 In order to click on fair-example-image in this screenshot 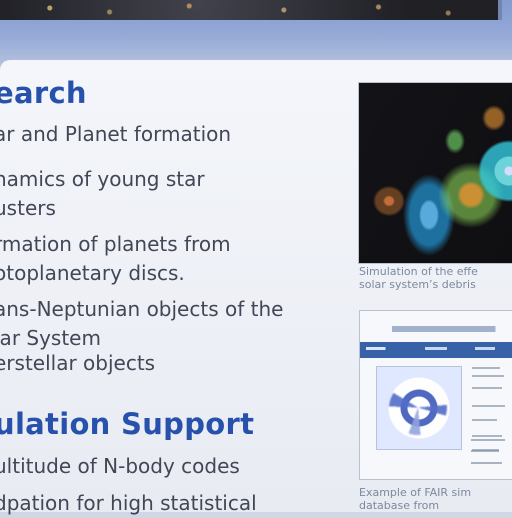, I will do `click(435, 395)`.